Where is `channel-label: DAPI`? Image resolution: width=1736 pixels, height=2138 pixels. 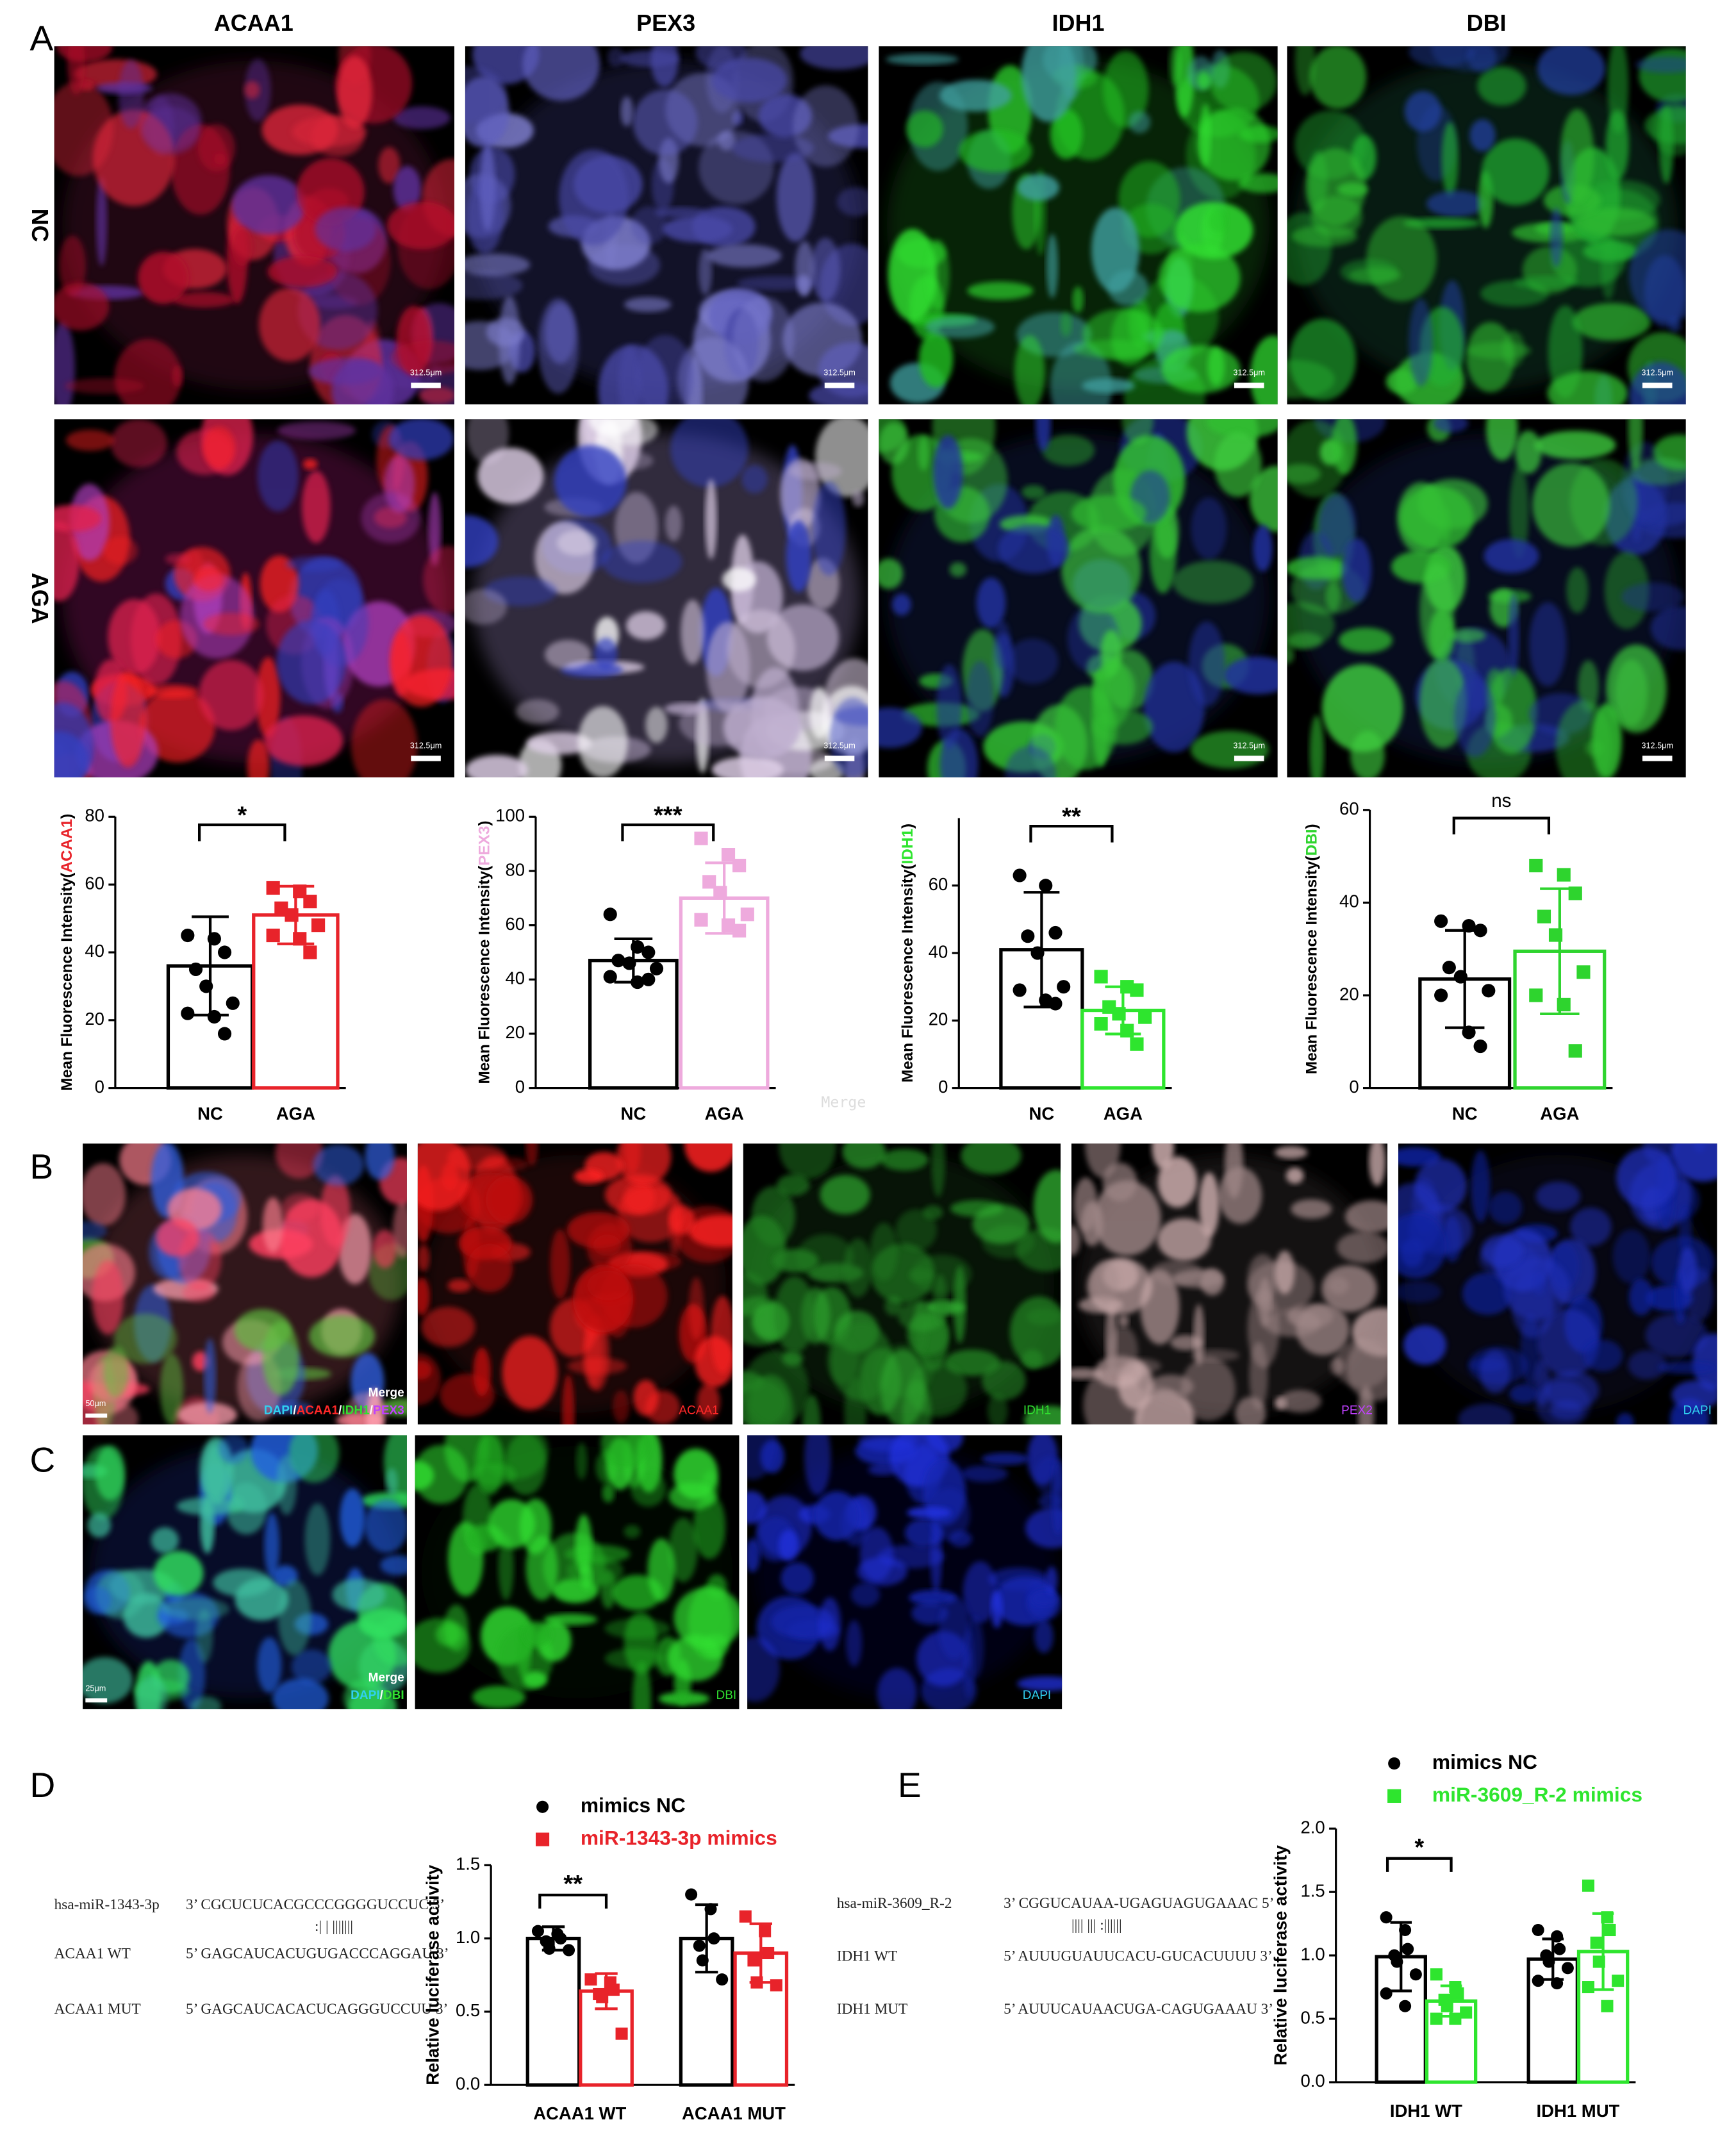
channel-label: DAPI is located at coordinates (1697, 1410).